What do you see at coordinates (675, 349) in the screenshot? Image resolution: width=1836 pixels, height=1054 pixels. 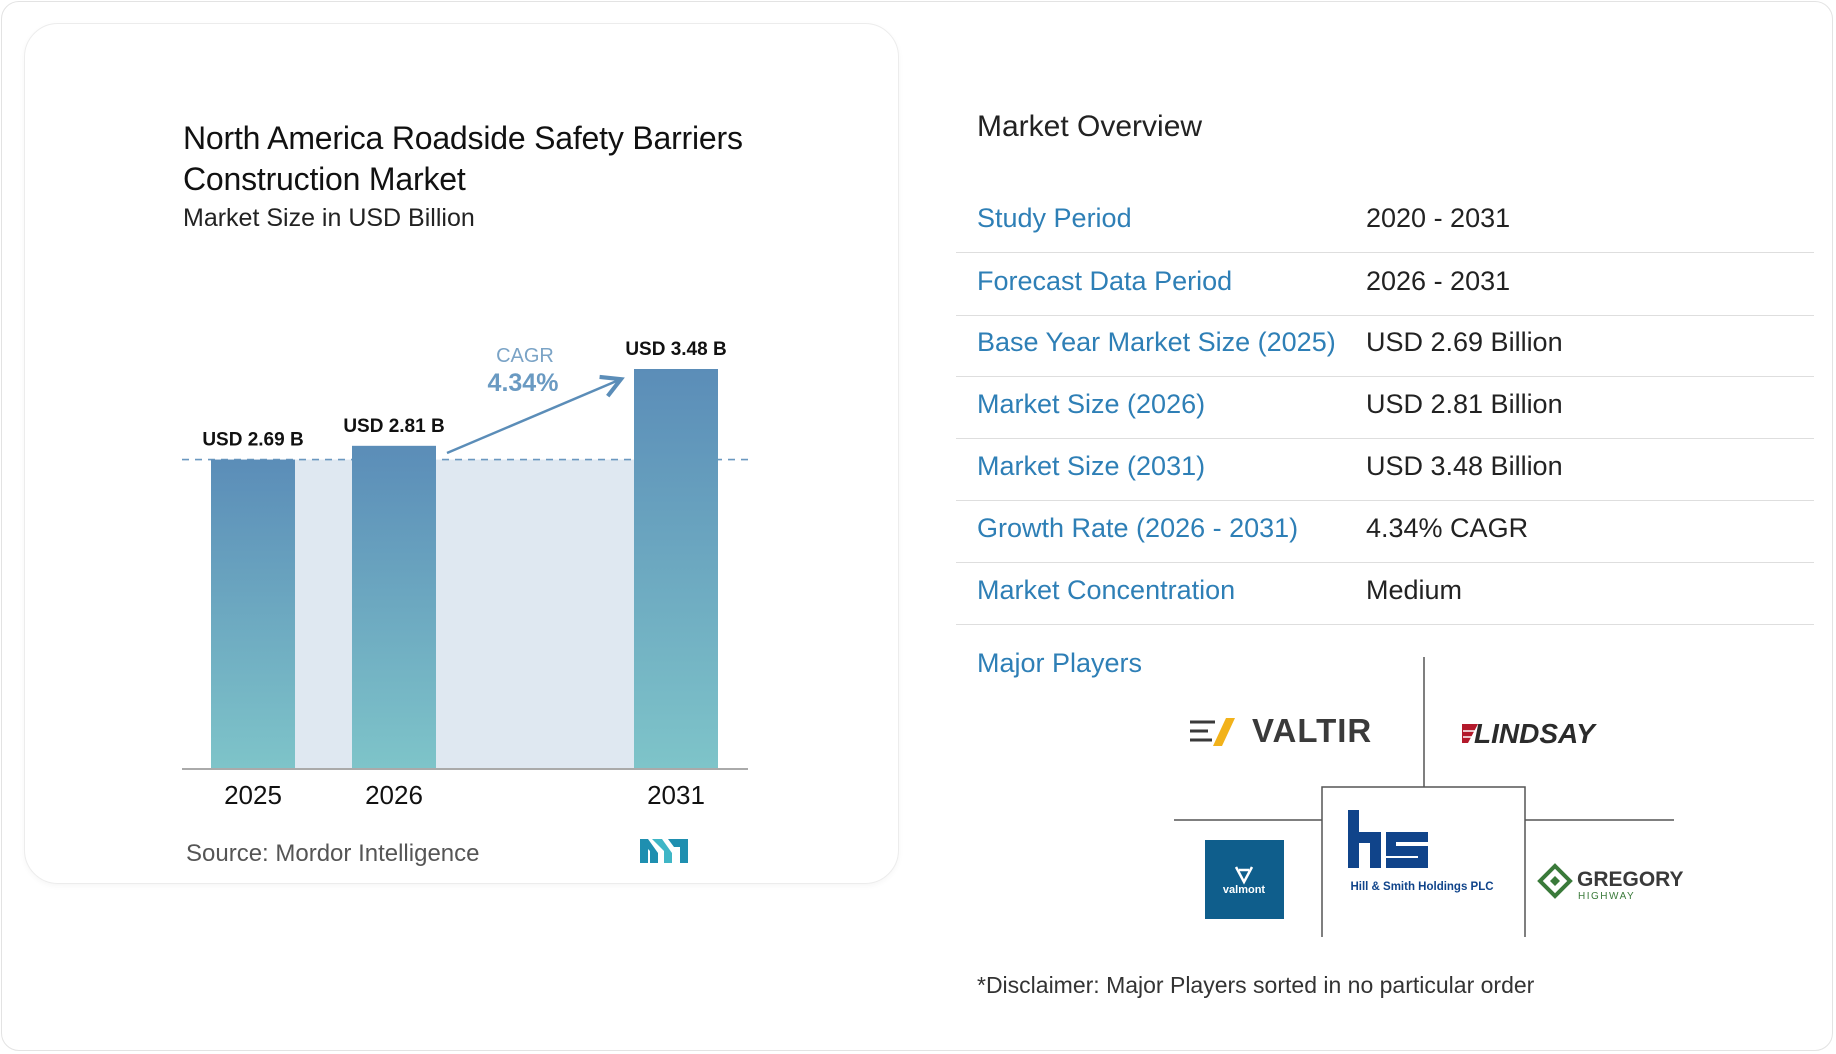 I see `data-label-2031: USD 3.48 B` at bounding box center [675, 349].